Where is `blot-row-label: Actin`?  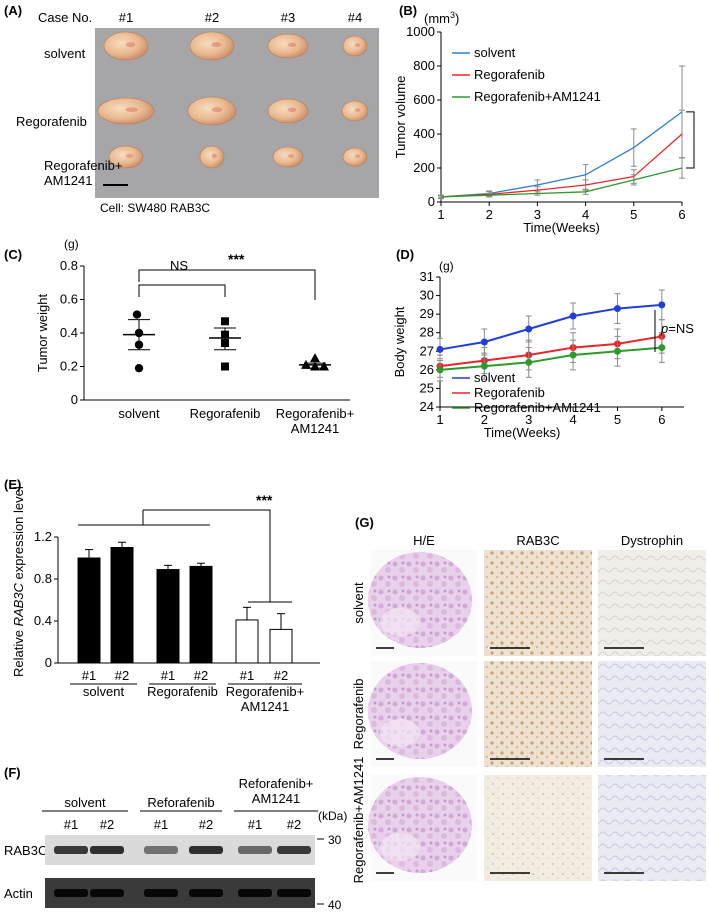 blot-row-label: Actin is located at coordinates (18, 893).